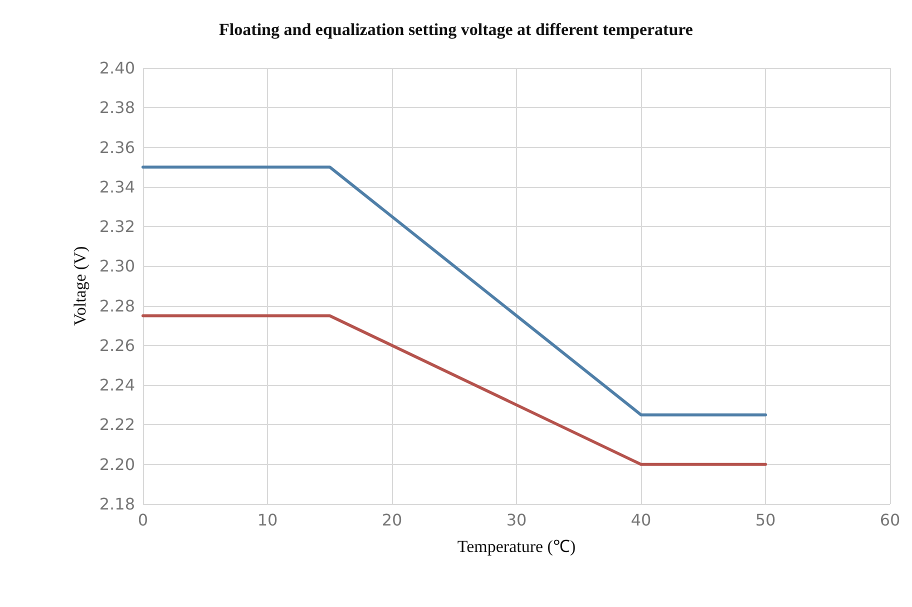 This screenshot has width=912, height=607. What do you see at coordinates (392, 520) in the screenshot?
I see `x-tick-label: 20` at bounding box center [392, 520].